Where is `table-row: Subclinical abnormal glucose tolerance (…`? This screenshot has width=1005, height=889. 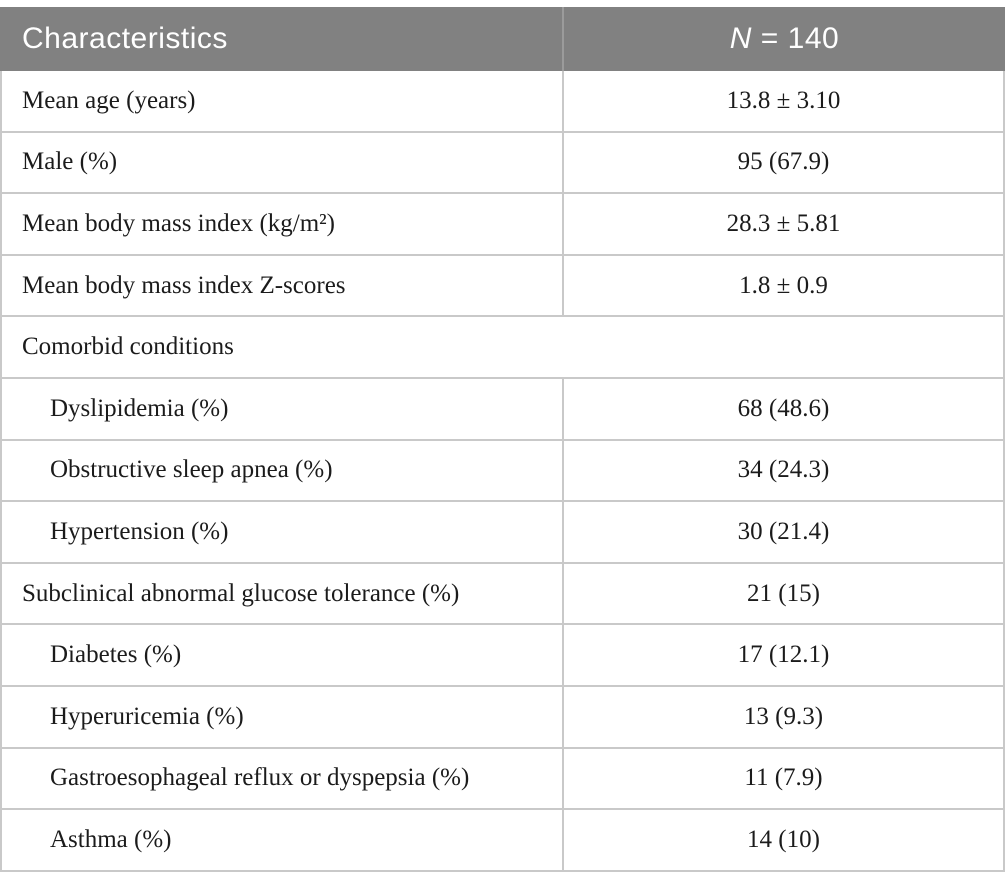
table-row: Subclinical abnormal glucose tolerance (… is located at coordinates (502, 594).